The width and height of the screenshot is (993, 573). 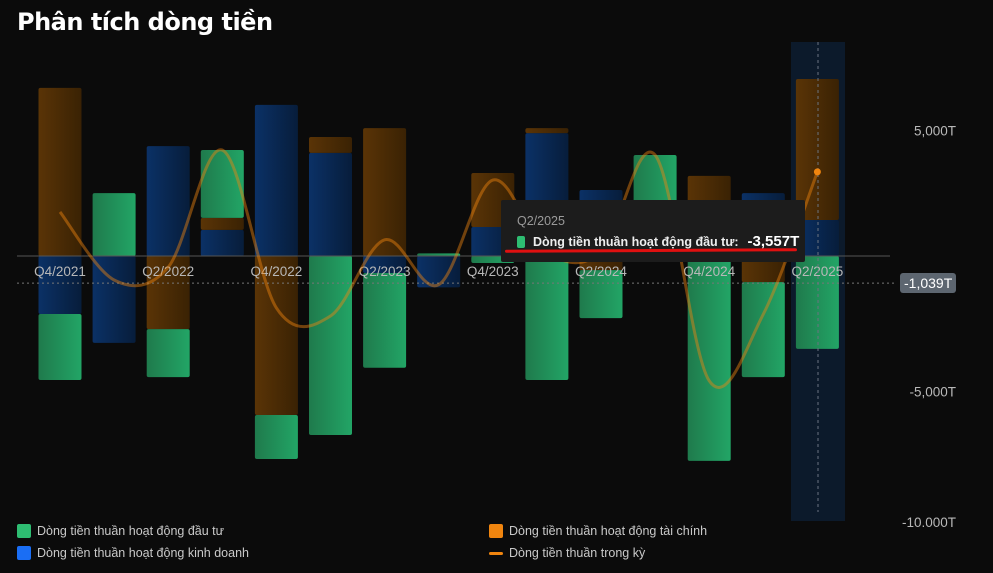 What do you see at coordinates (817, 172) in the screenshot?
I see `line-point-highlighted` at bounding box center [817, 172].